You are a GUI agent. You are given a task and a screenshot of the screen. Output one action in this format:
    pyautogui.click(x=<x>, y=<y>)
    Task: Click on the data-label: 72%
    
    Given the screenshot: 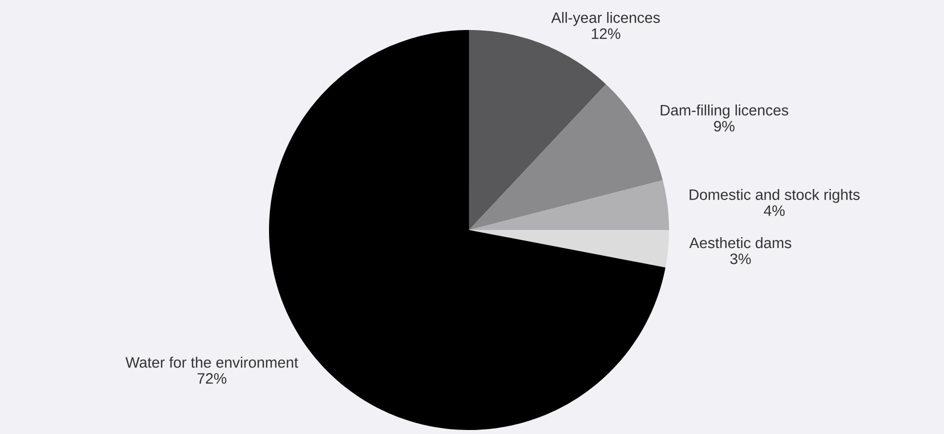 What is the action you would take?
    pyautogui.click(x=212, y=378)
    